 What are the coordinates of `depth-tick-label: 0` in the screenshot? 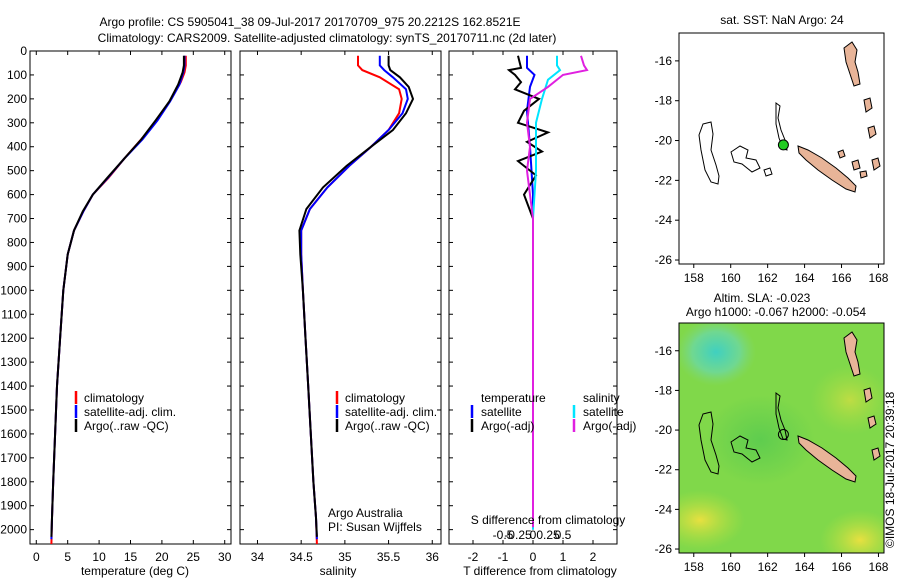 It's located at (23, 51).